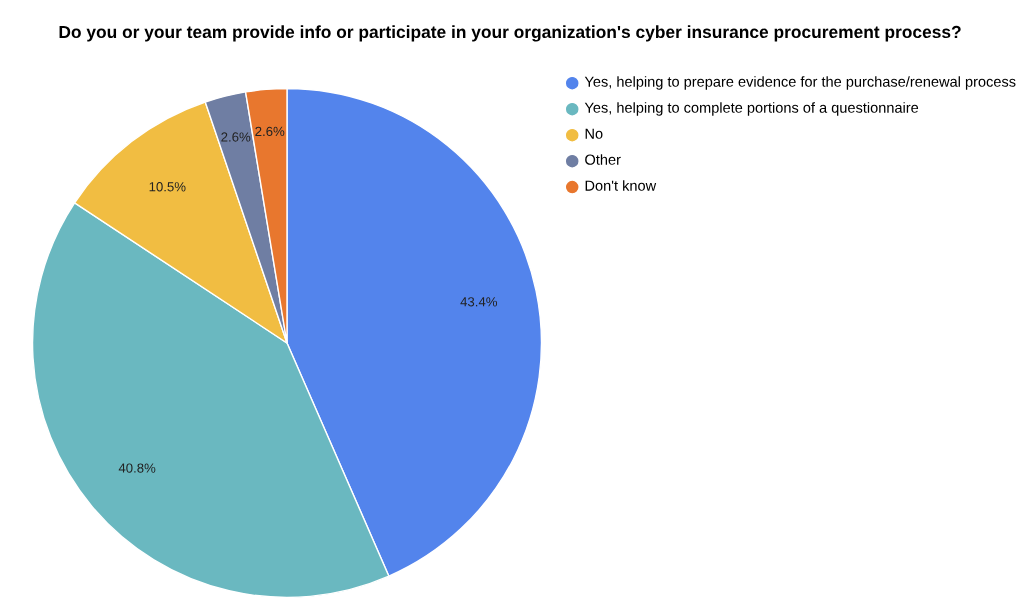  I want to click on legend-label: Yes, helping to prepare evidence for the purchase/renewal process, so click(800, 83).